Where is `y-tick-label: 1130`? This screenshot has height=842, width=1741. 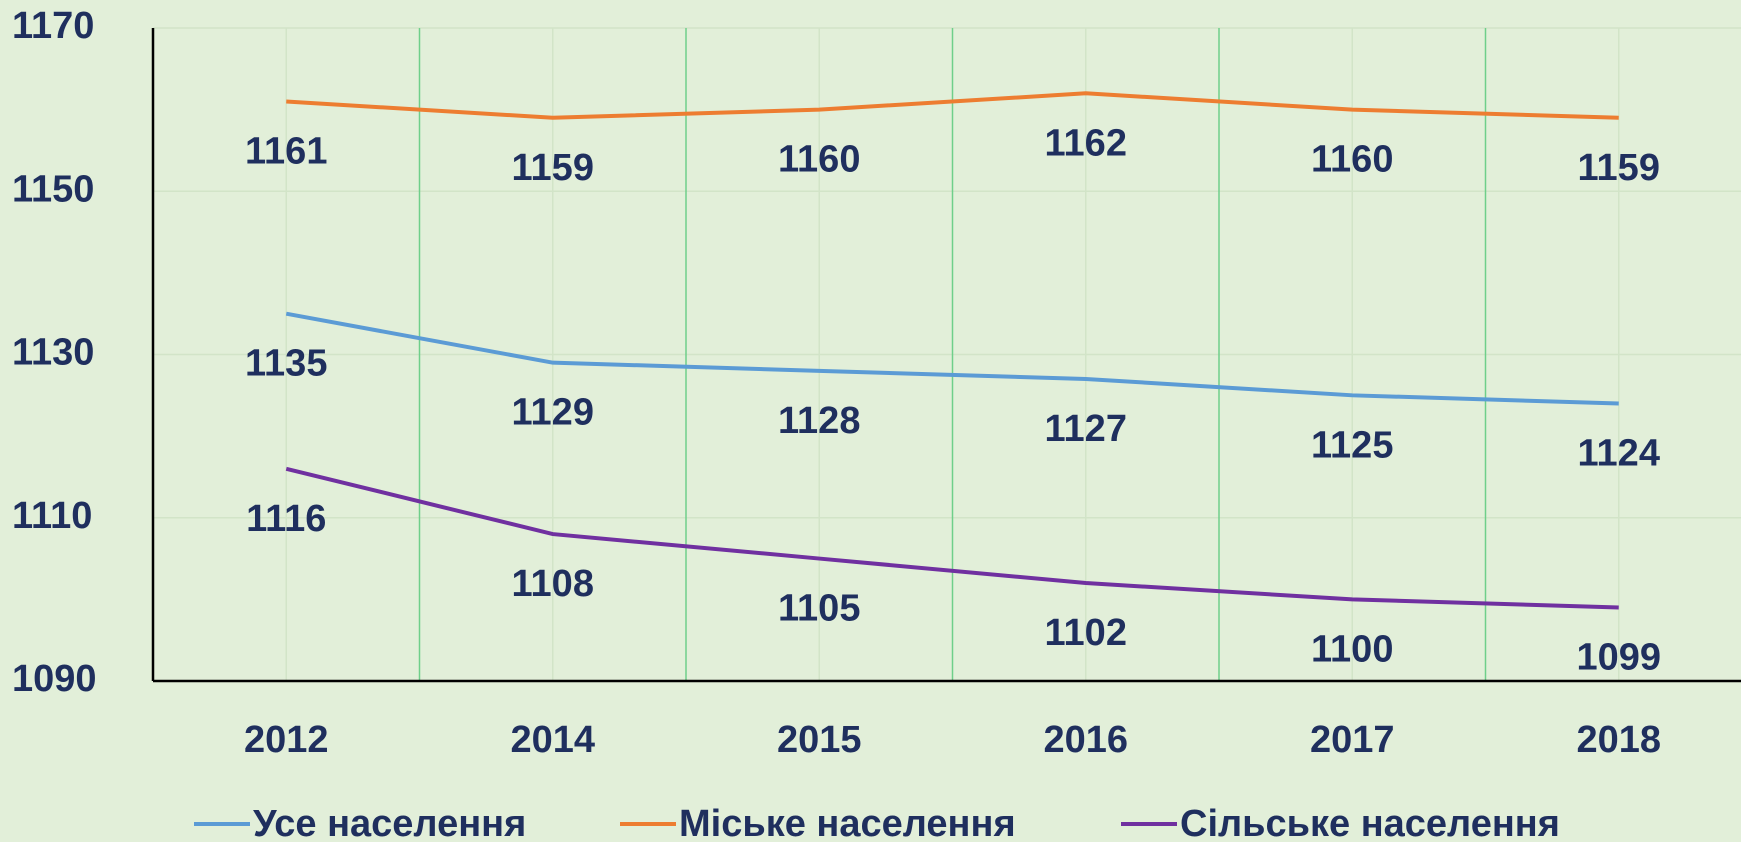 y-tick-label: 1130 is located at coordinates (53, 353).